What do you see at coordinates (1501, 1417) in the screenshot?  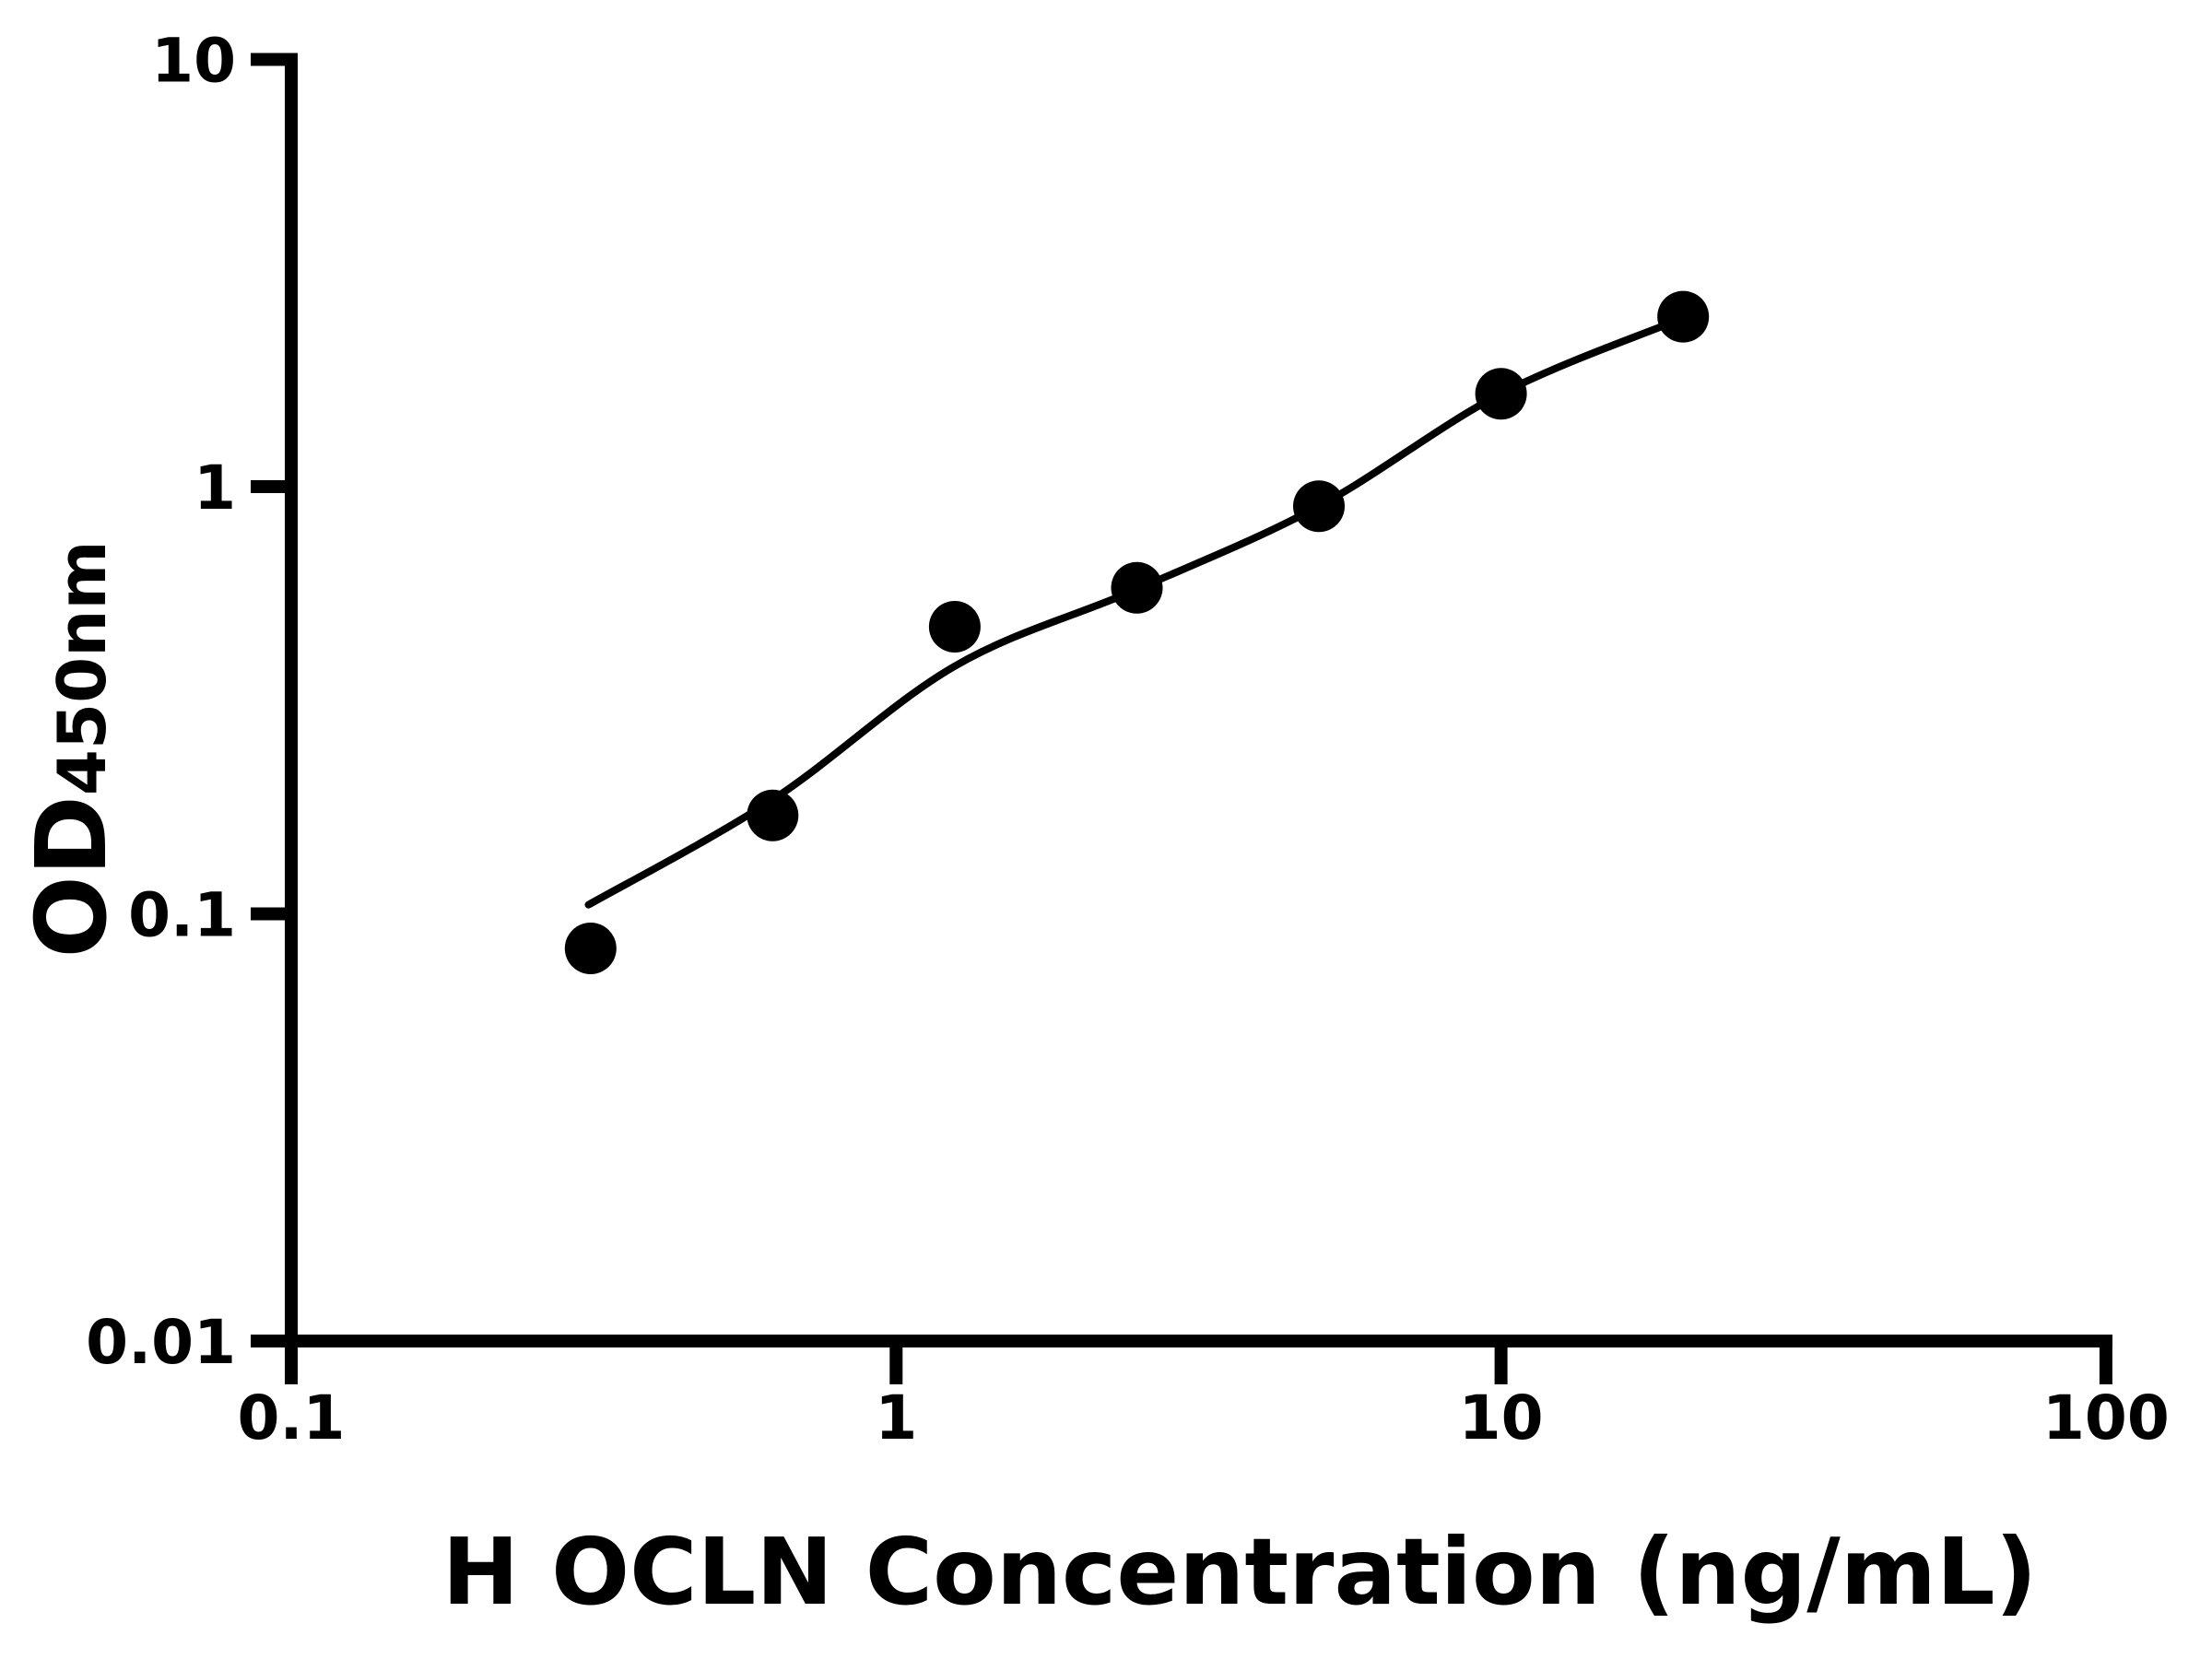 I see `x-tick-label: 10` at bounding box center [1501, 1417].